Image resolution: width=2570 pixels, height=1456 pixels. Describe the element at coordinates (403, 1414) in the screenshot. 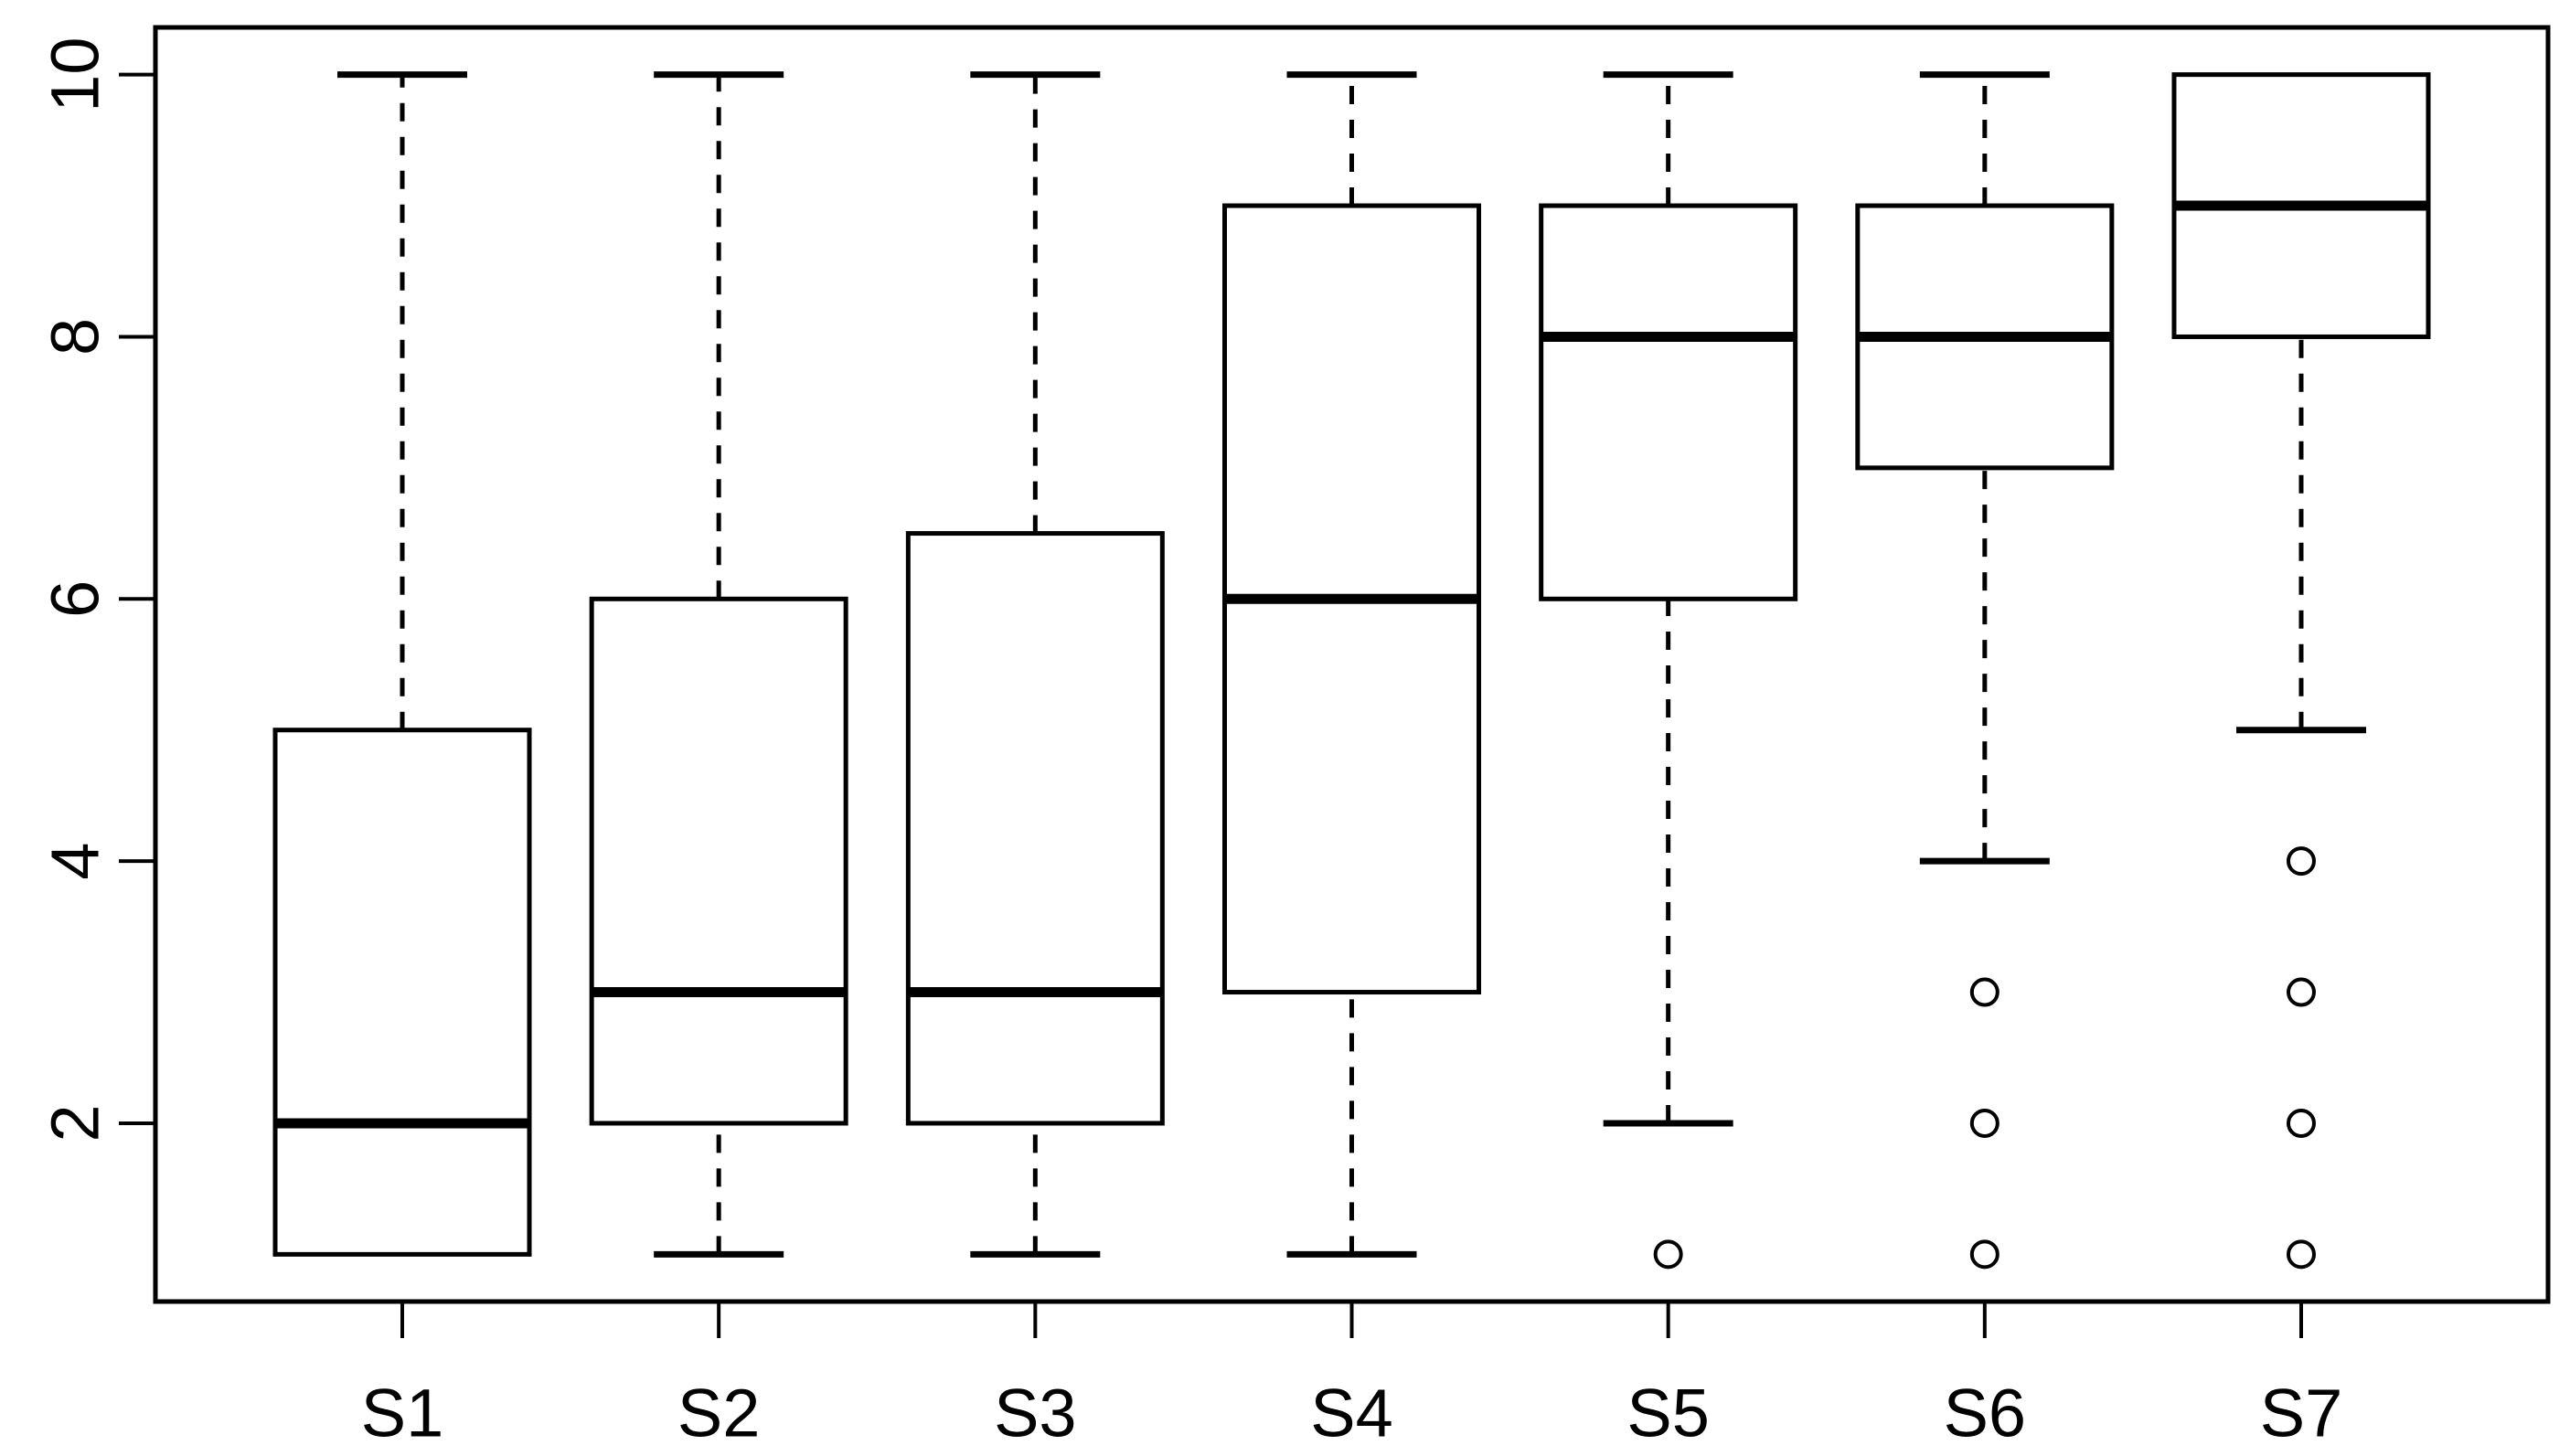

I see `x-axis-tick-label: S1` at that location.